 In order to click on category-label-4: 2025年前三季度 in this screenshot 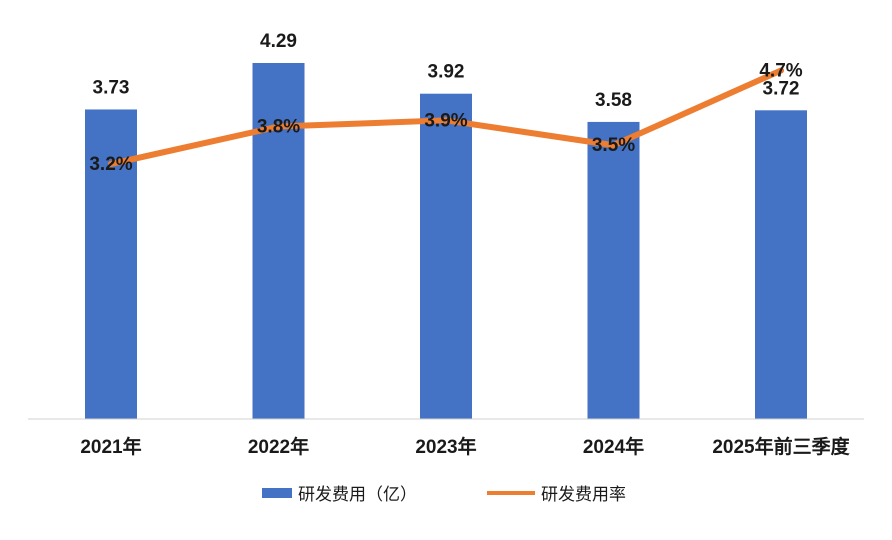, I will do `click(781, 446)`.